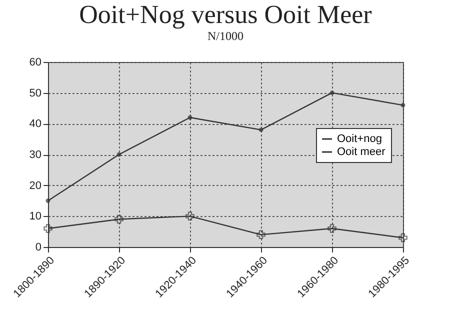 This screenshot has width=450, height=323. What do you see at coordinates (35, 186) in the screenshot?
I see `y-tick-label: 20` at bounding box center [35, 186].